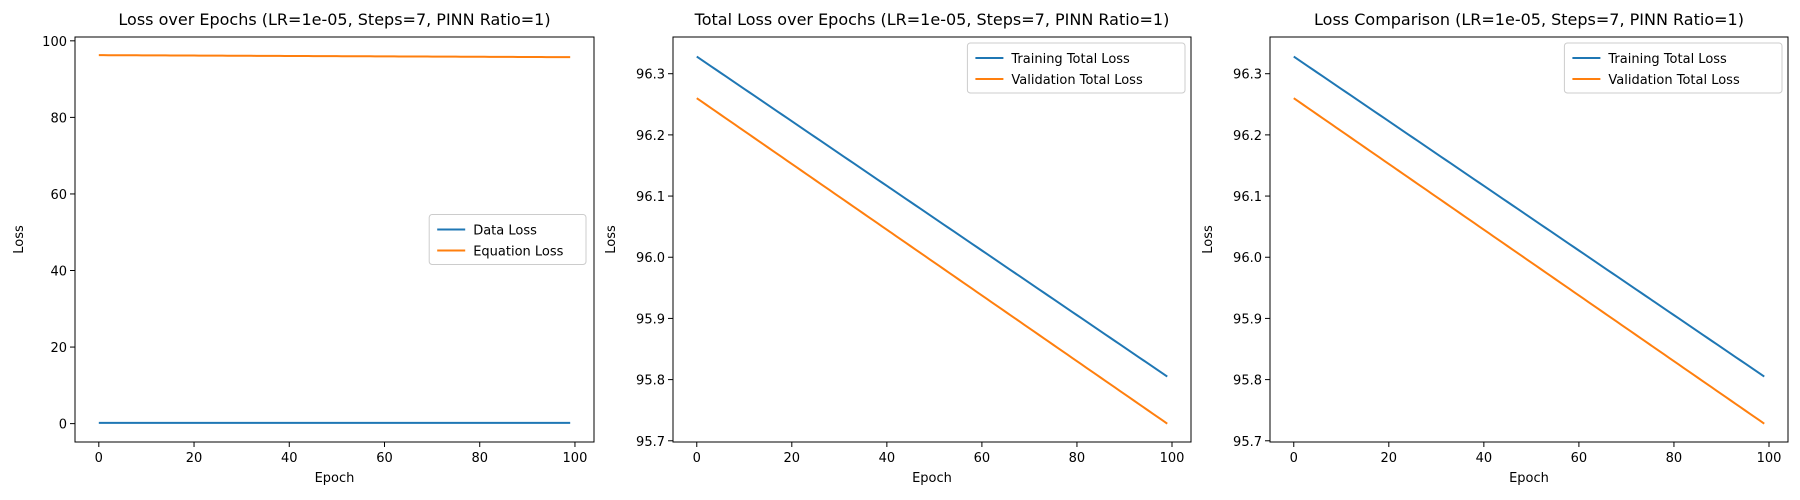 The image size is (1800, 500). What do you see at coordinates (194, 458) in the screenshot?
I see `chart-1-x-tick-label-1: 20` at bounding box center [194, 458].